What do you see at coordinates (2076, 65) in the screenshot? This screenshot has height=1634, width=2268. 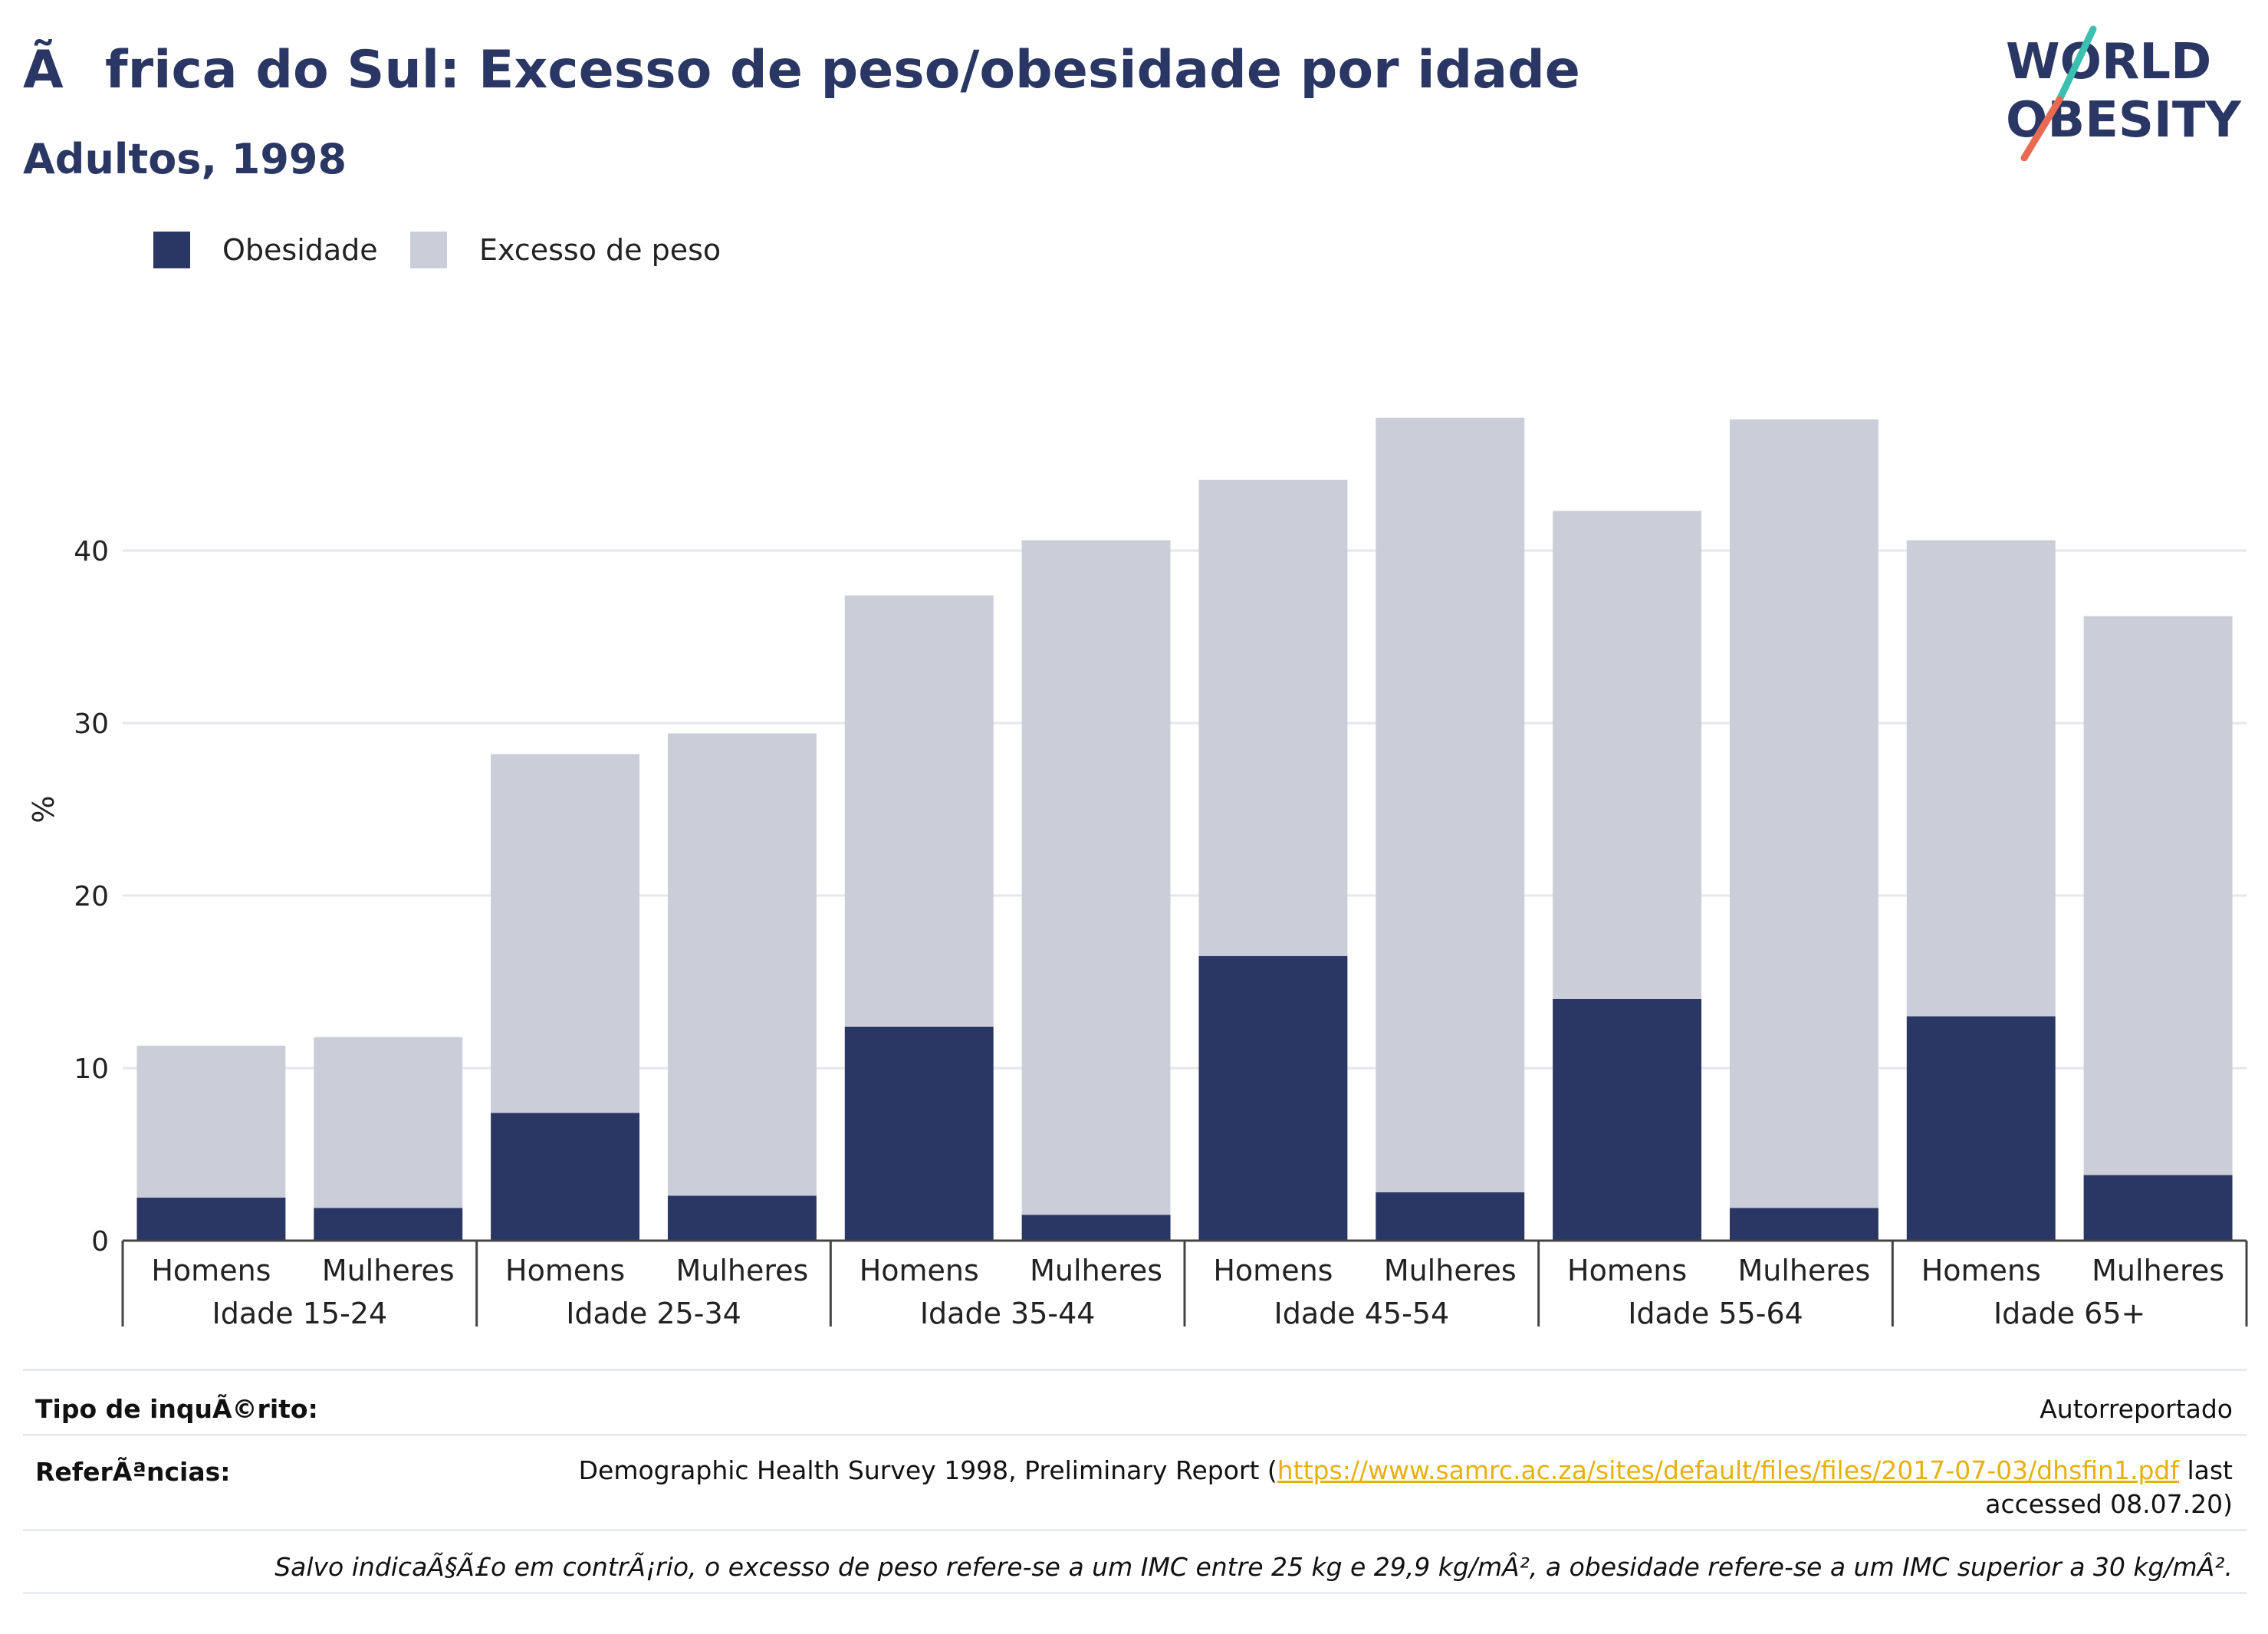 I see `logo-accent-teal` at bounding box center [2076, 65].